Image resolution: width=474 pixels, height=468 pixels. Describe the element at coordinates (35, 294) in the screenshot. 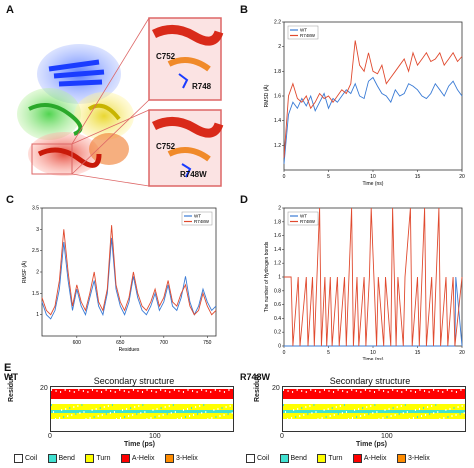

I see `rmsf-ytick-label: 1.5` at that location.